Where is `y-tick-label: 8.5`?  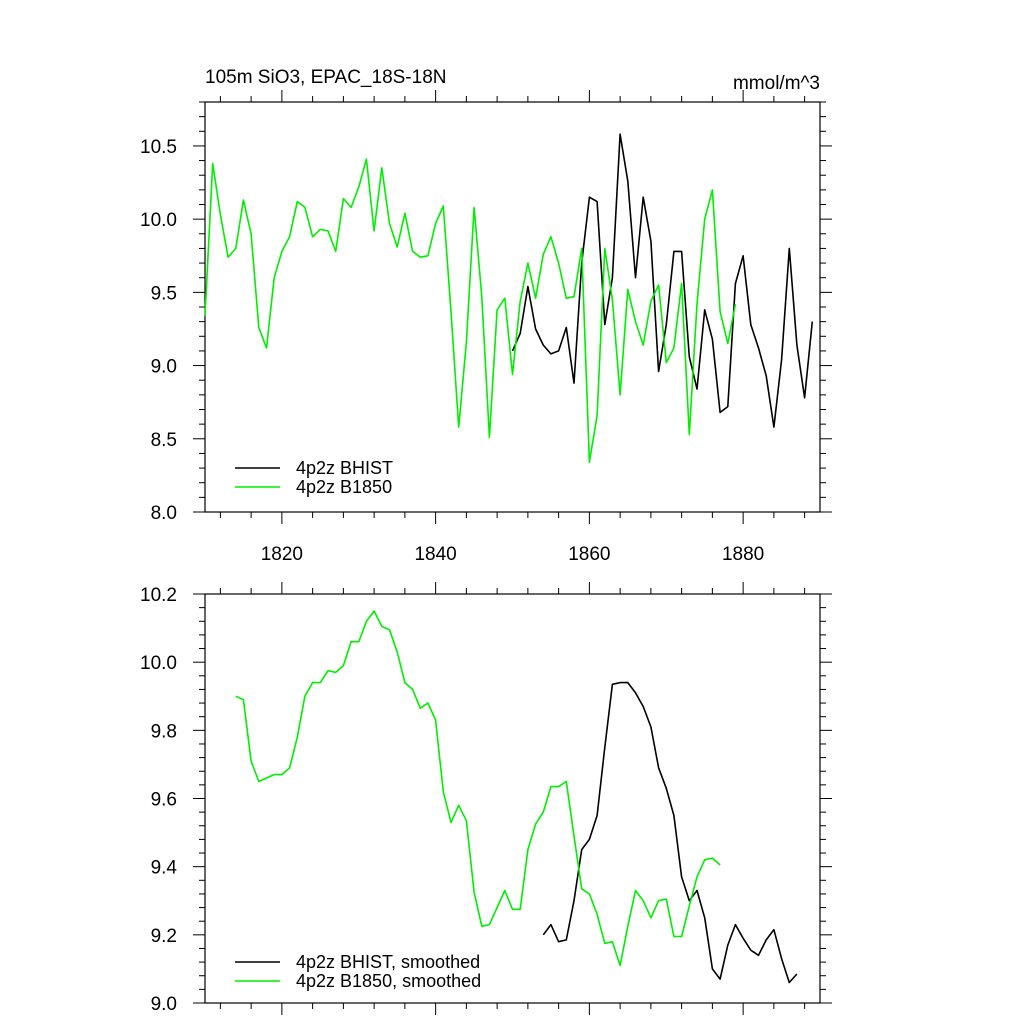 y-tick-label: 8.5 is located at coordinates (164, 440).